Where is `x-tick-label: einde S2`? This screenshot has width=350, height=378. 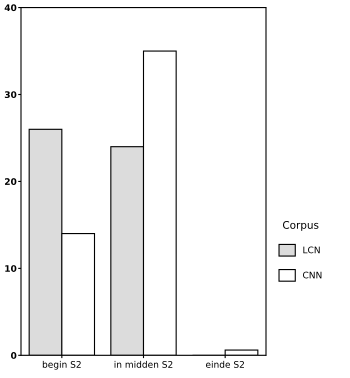
x-tick-label: einde S2 is located at coordinates (225, 364).